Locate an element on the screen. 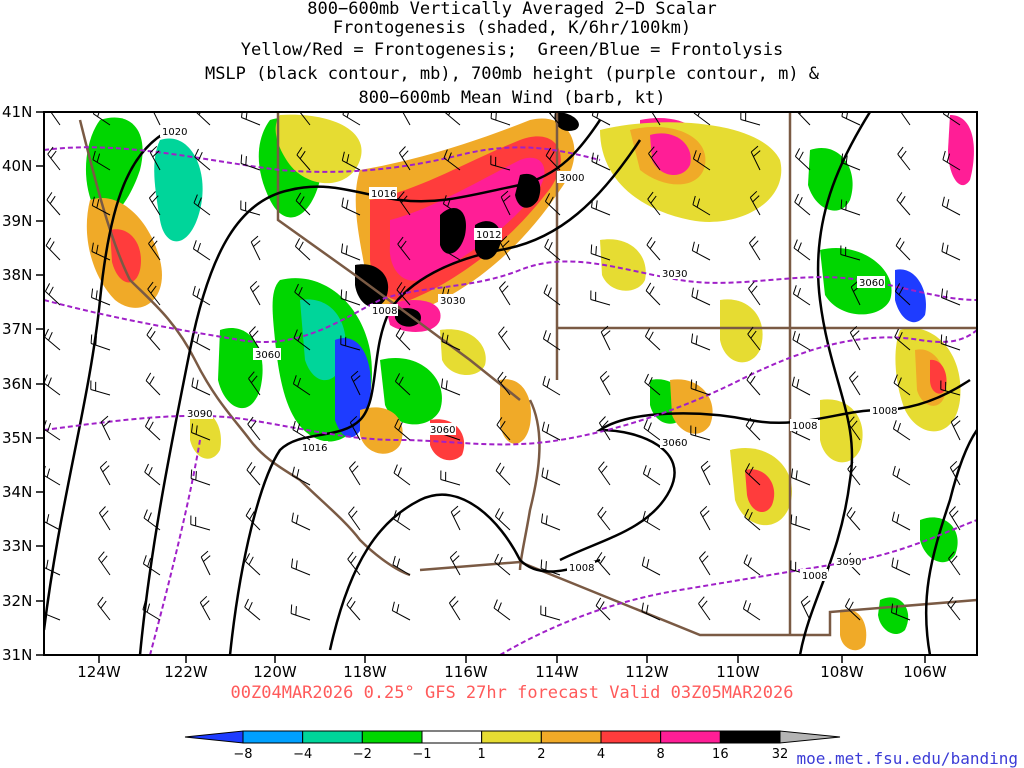 The height and width of the screenshot is (768, 1024). colorbar-label: 32 is located at coordinates (780, 754).